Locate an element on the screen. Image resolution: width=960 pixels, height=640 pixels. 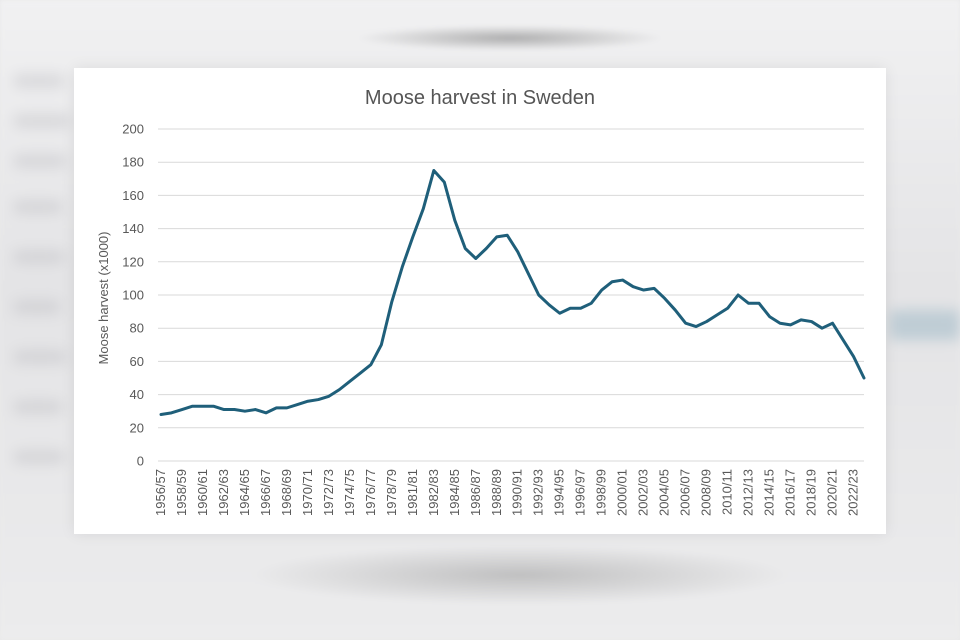
x-tick-label: 2008/09 is located at coordinates (706, 492).